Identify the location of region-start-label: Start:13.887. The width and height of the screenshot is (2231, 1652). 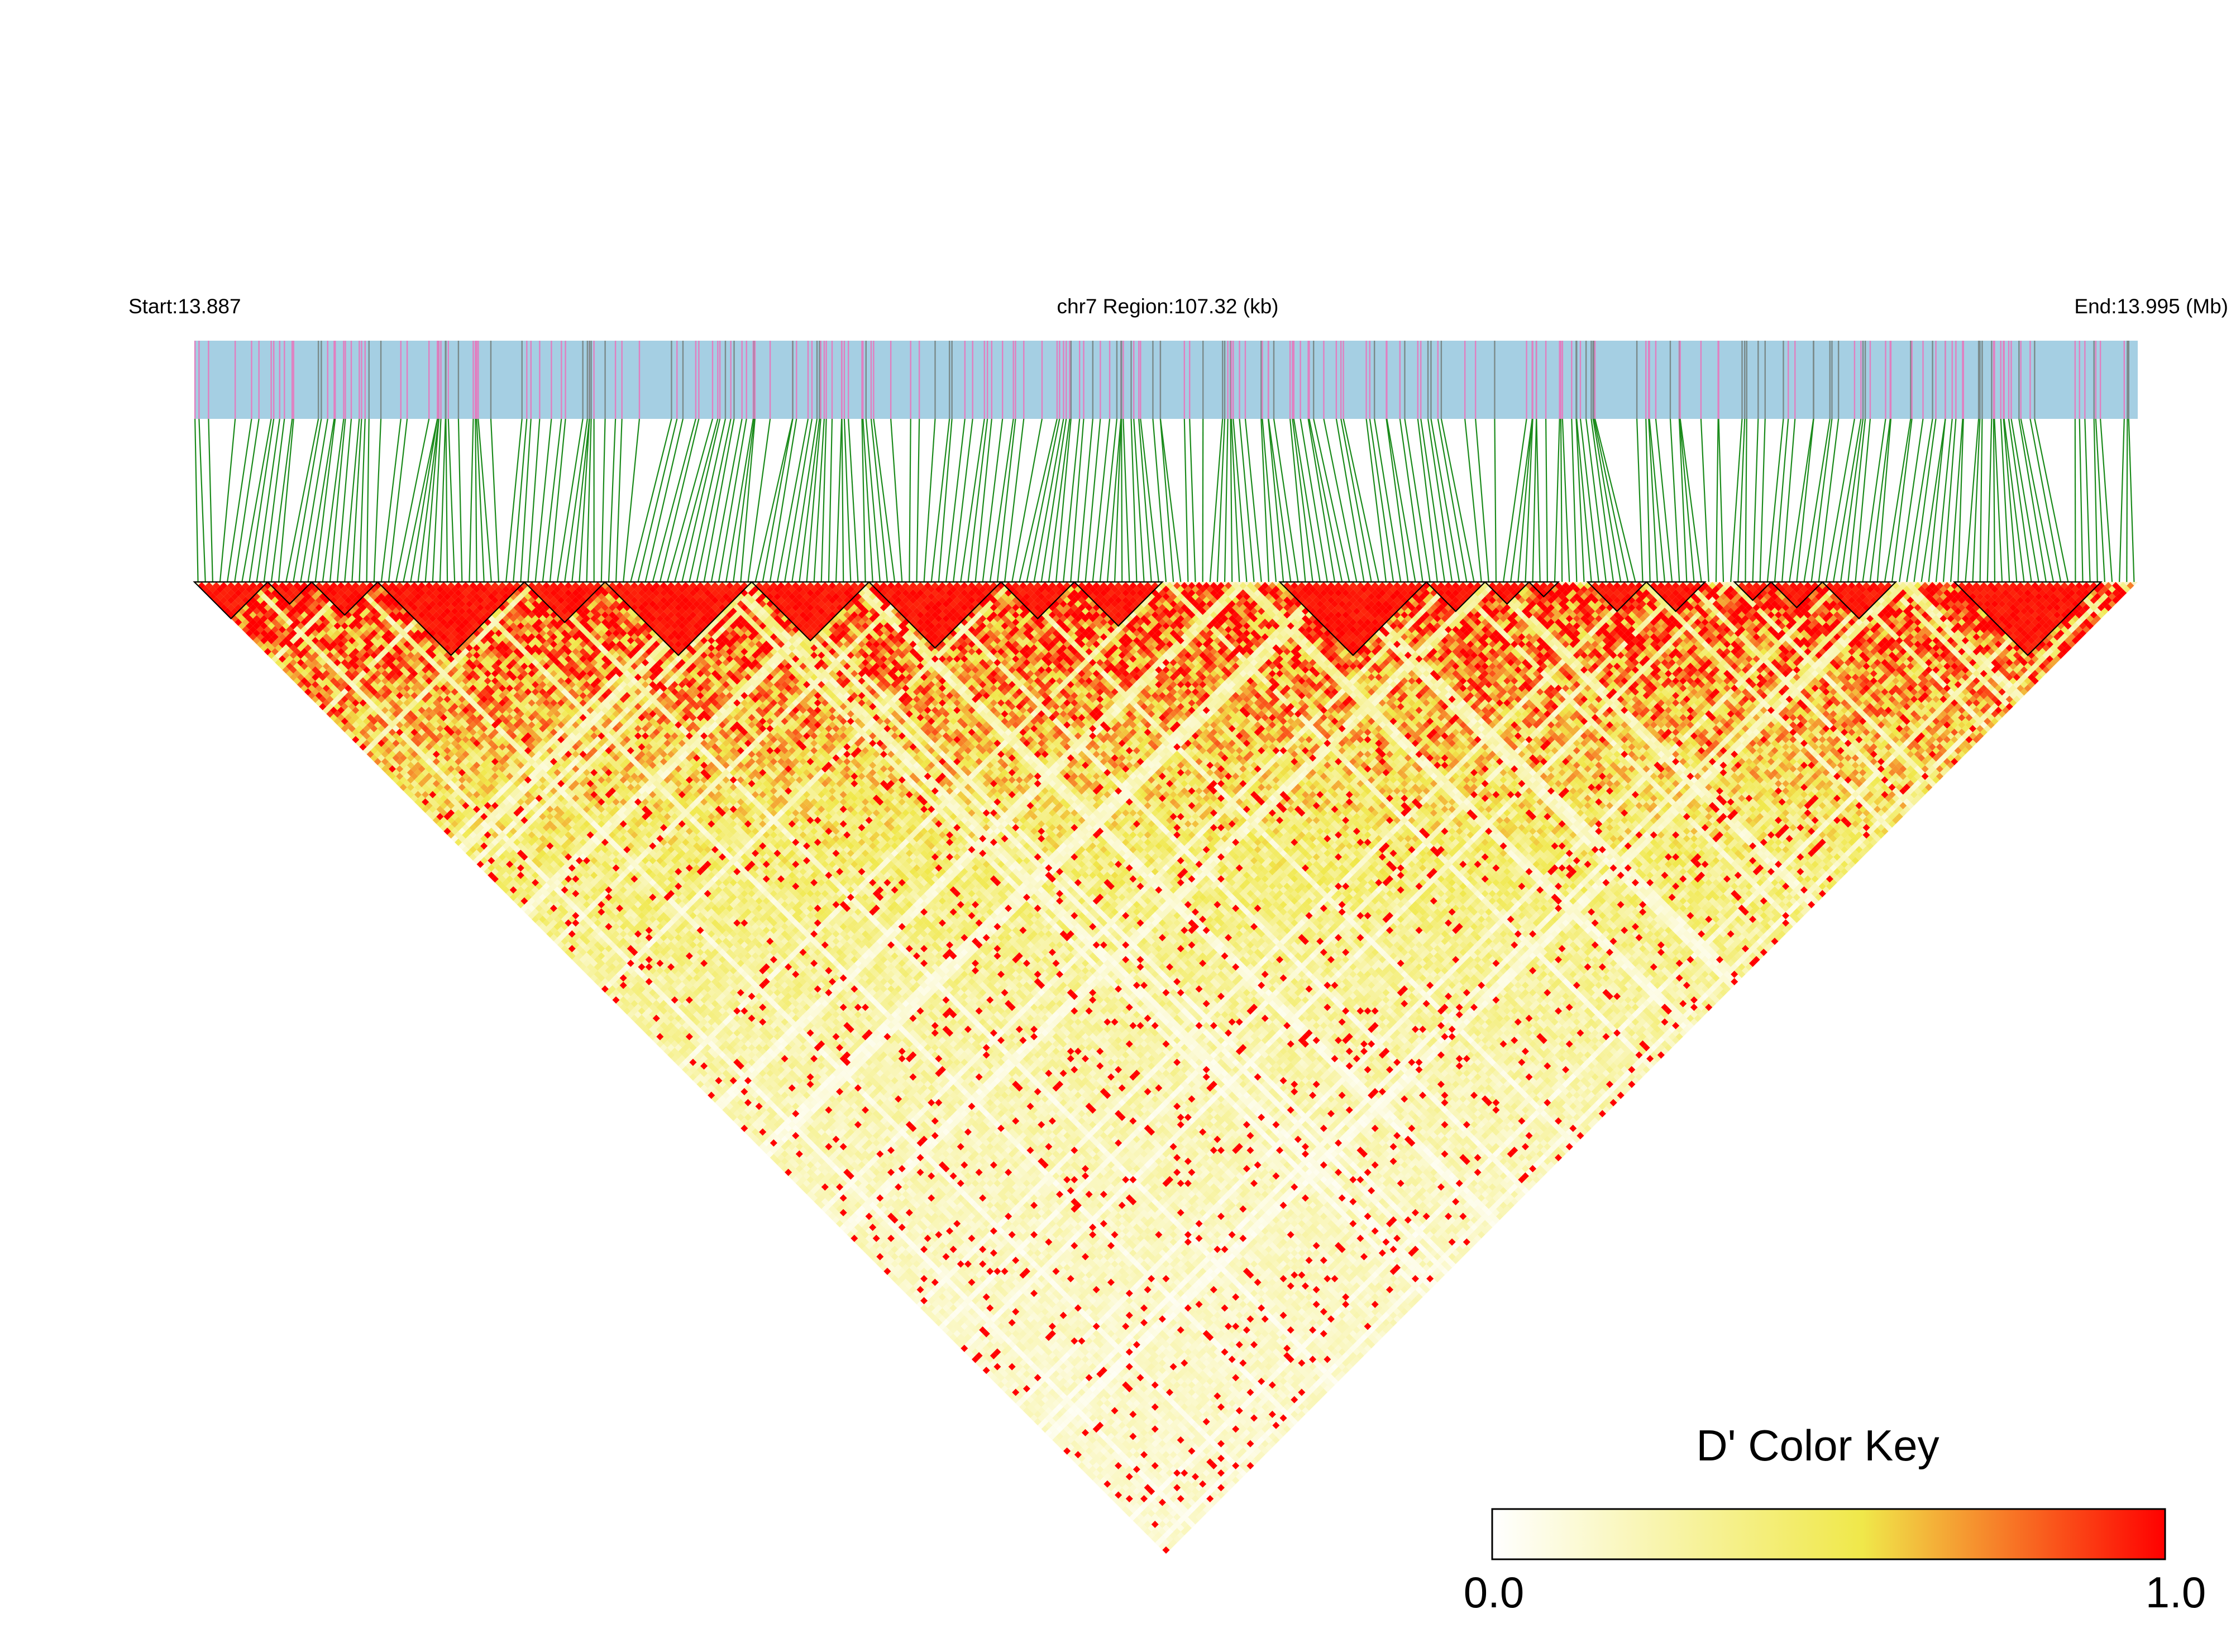
(184, 306).